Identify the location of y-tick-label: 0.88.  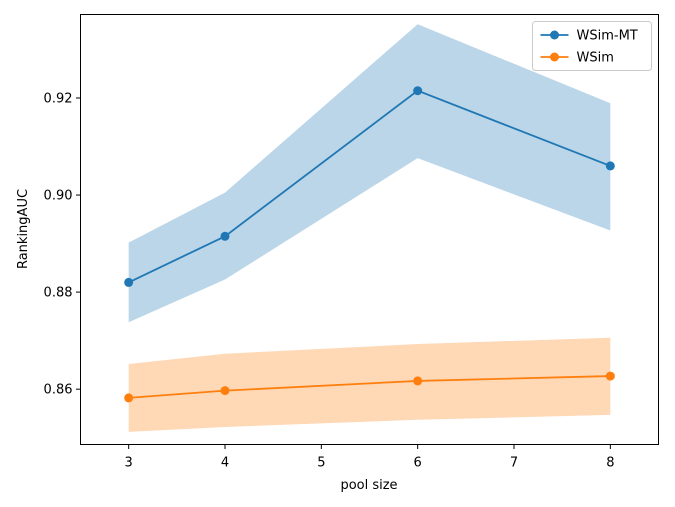
(58, 293).